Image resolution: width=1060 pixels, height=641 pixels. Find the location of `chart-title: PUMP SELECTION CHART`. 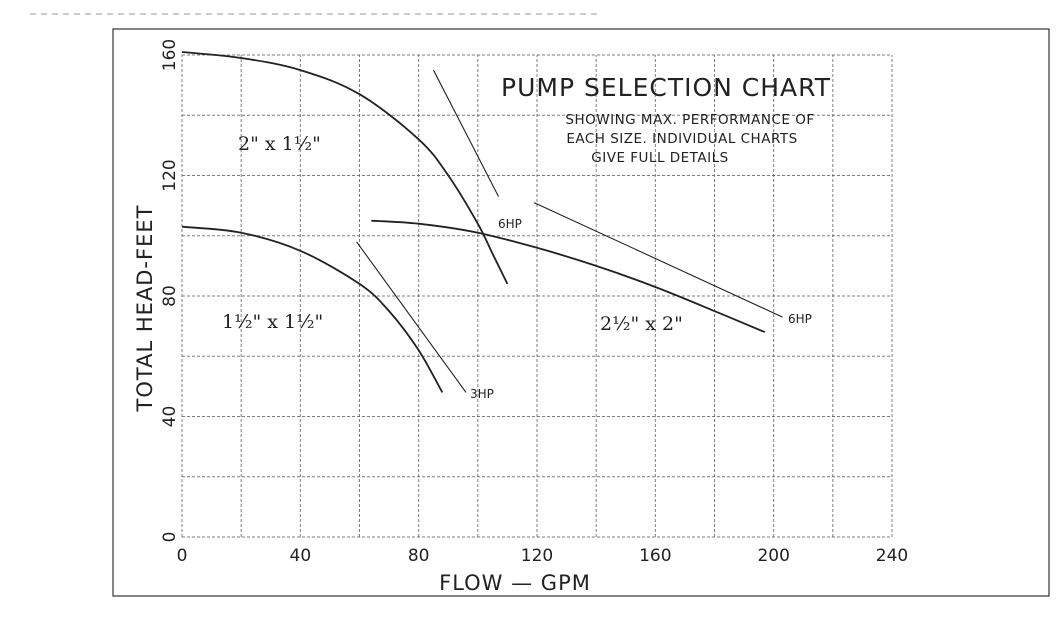

chart-title: PUMP SELECTION CHART is located at coordinates (666, 87).